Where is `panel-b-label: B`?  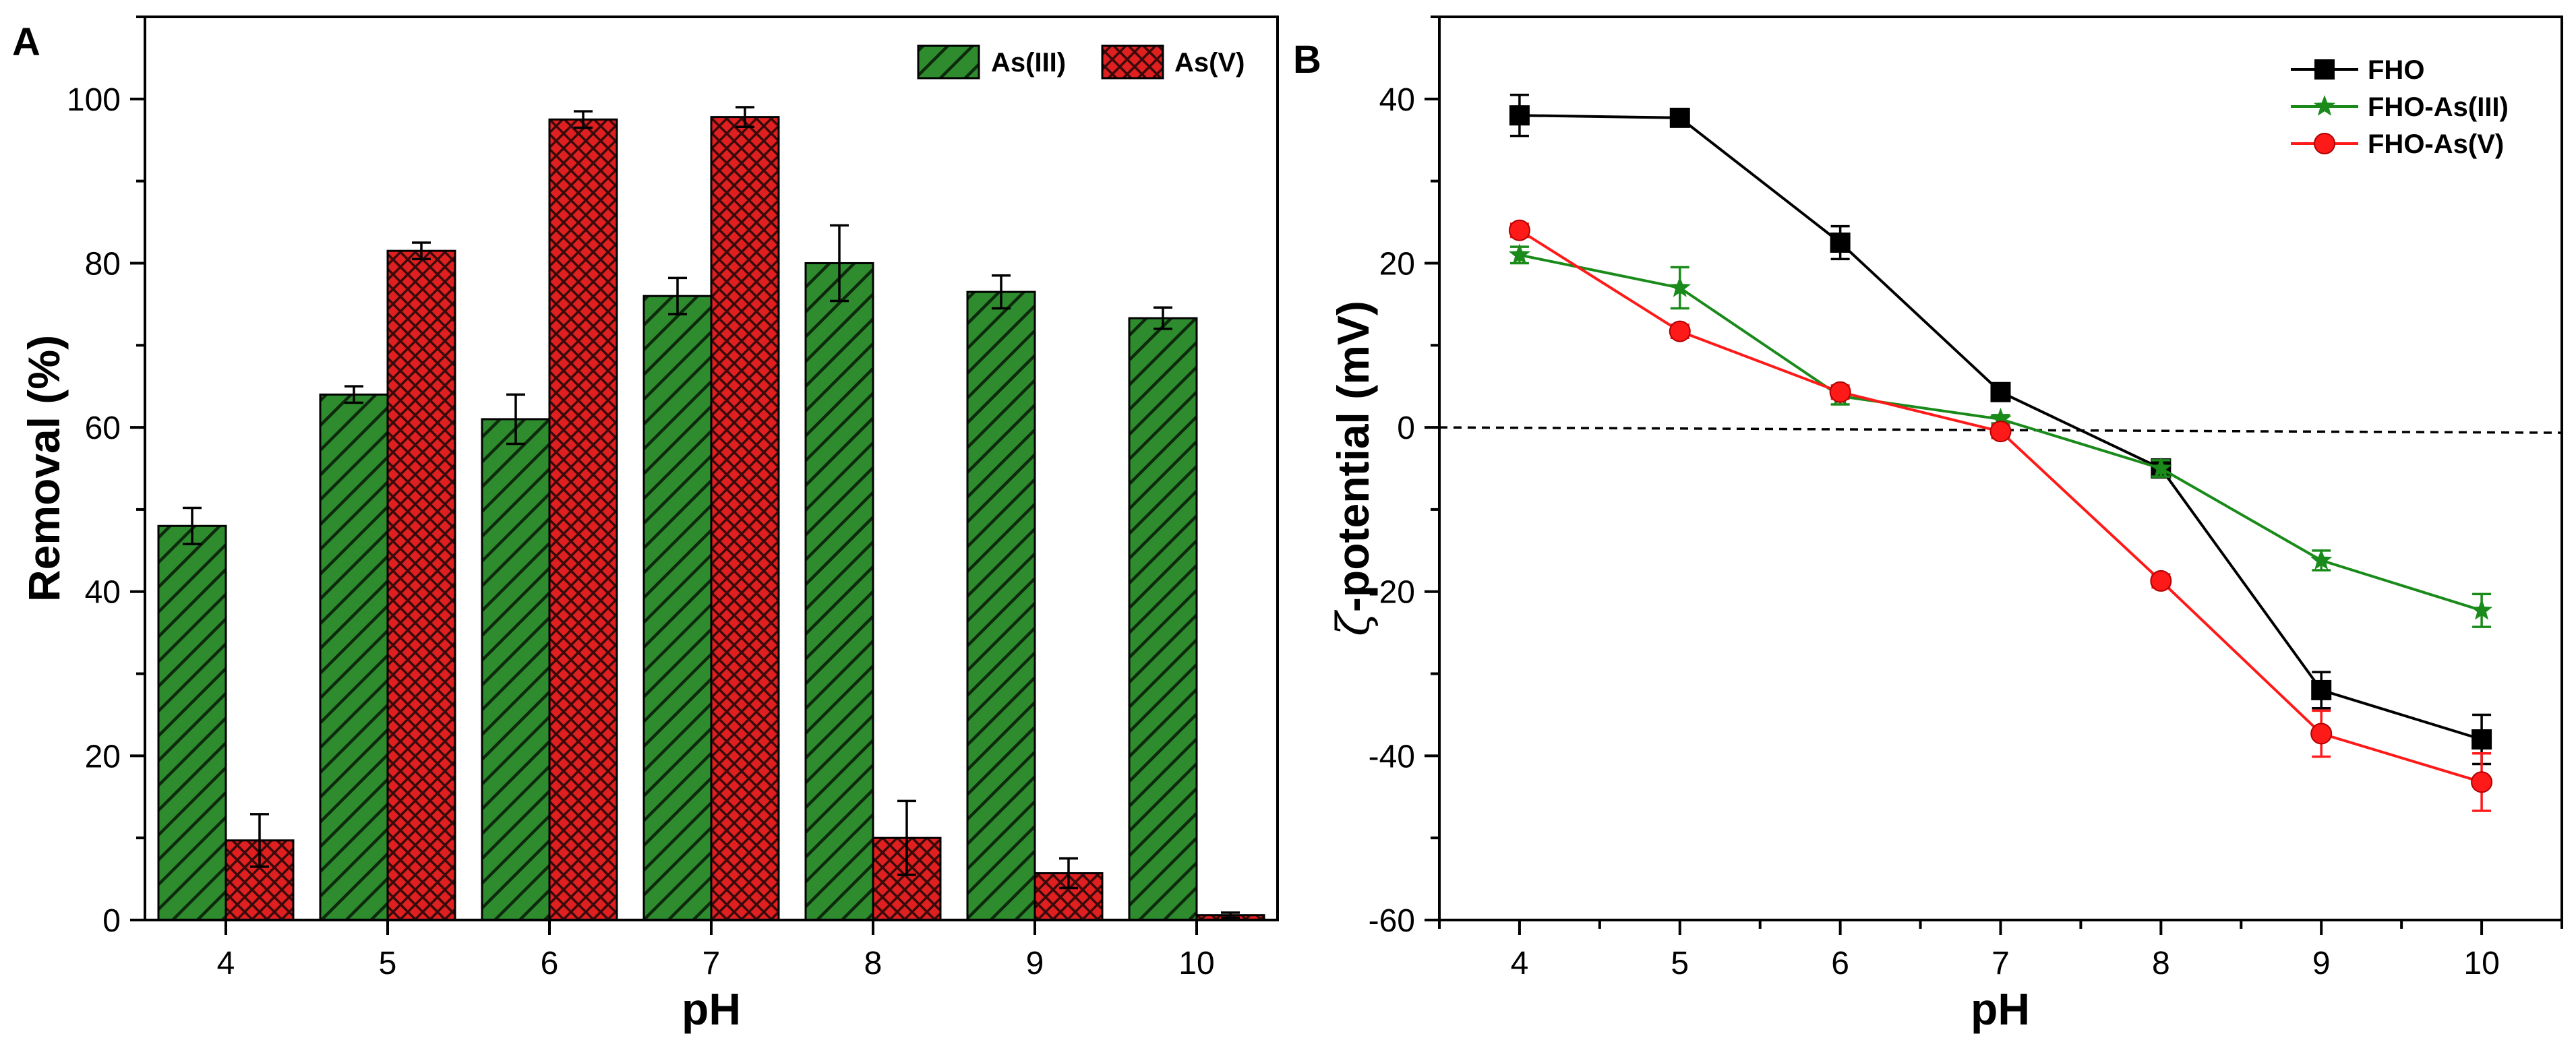
panel-b-label: B is located at coordinates (1307, 60).